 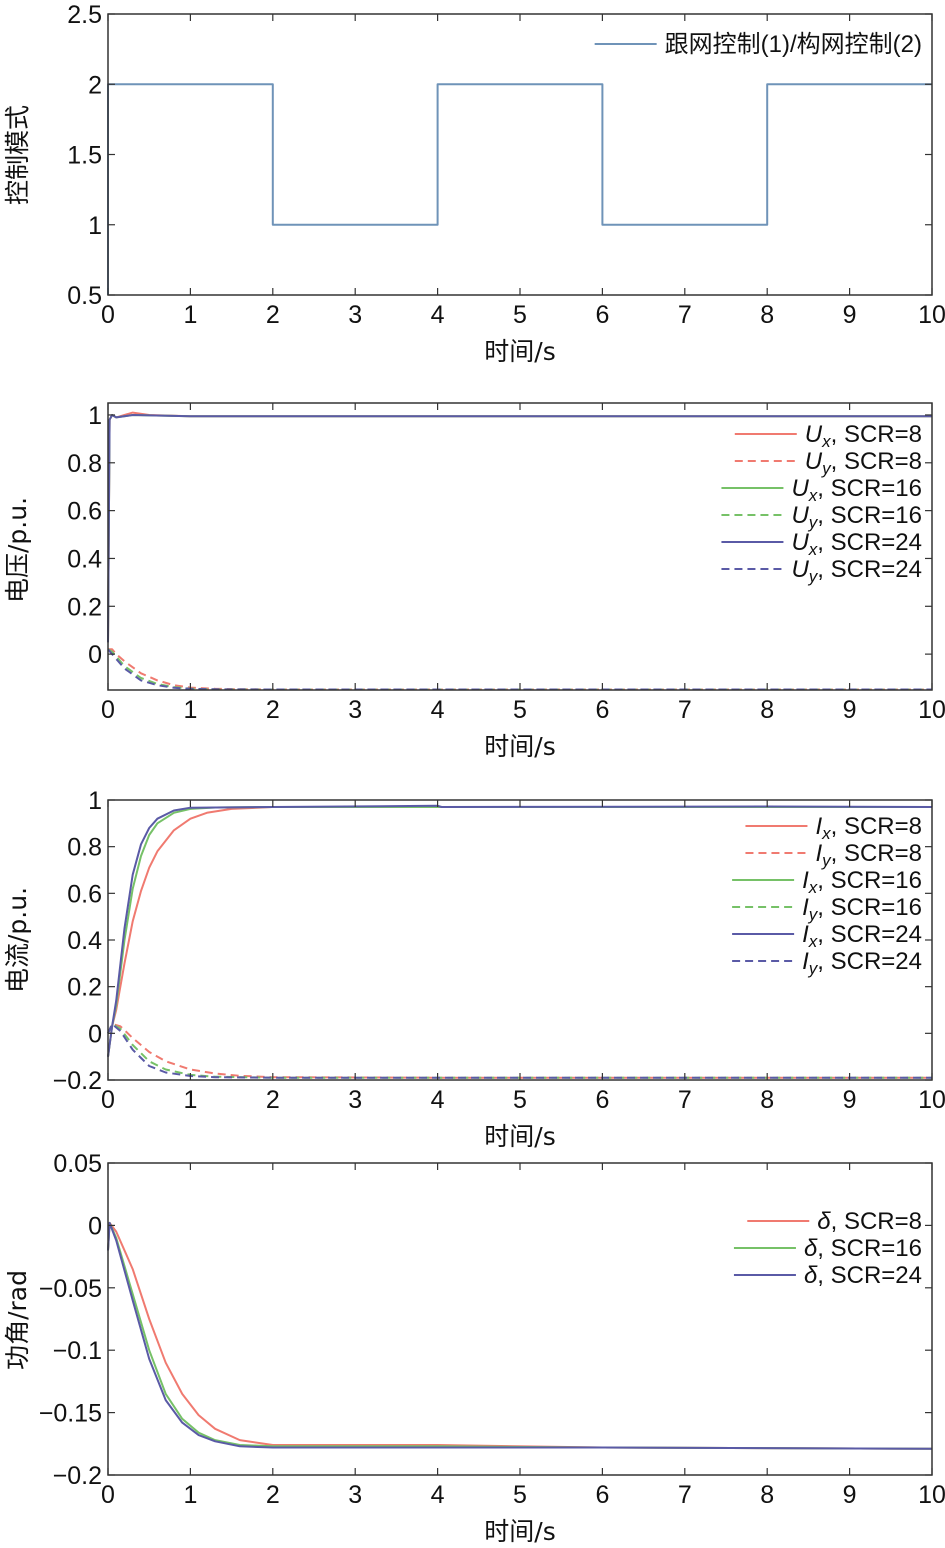 I want to click on svg-text: Iy, SCR=24, so click(x=862, y=963).